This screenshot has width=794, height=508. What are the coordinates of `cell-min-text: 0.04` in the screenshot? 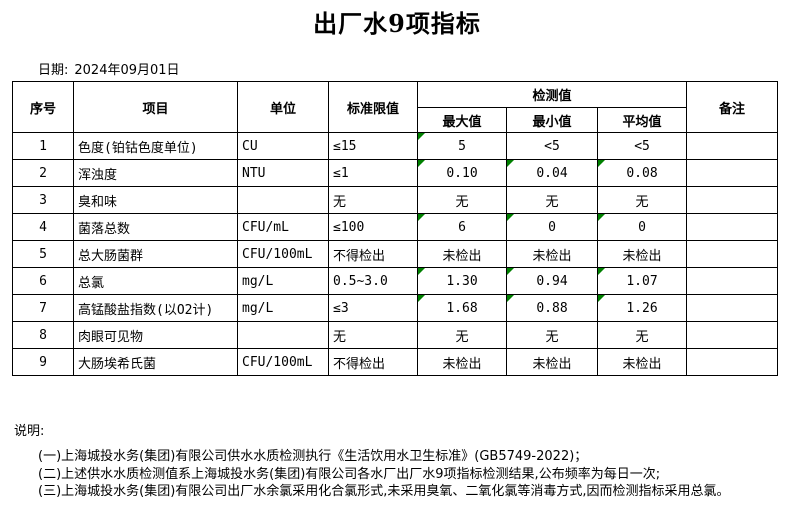 It's located at (552, 173).